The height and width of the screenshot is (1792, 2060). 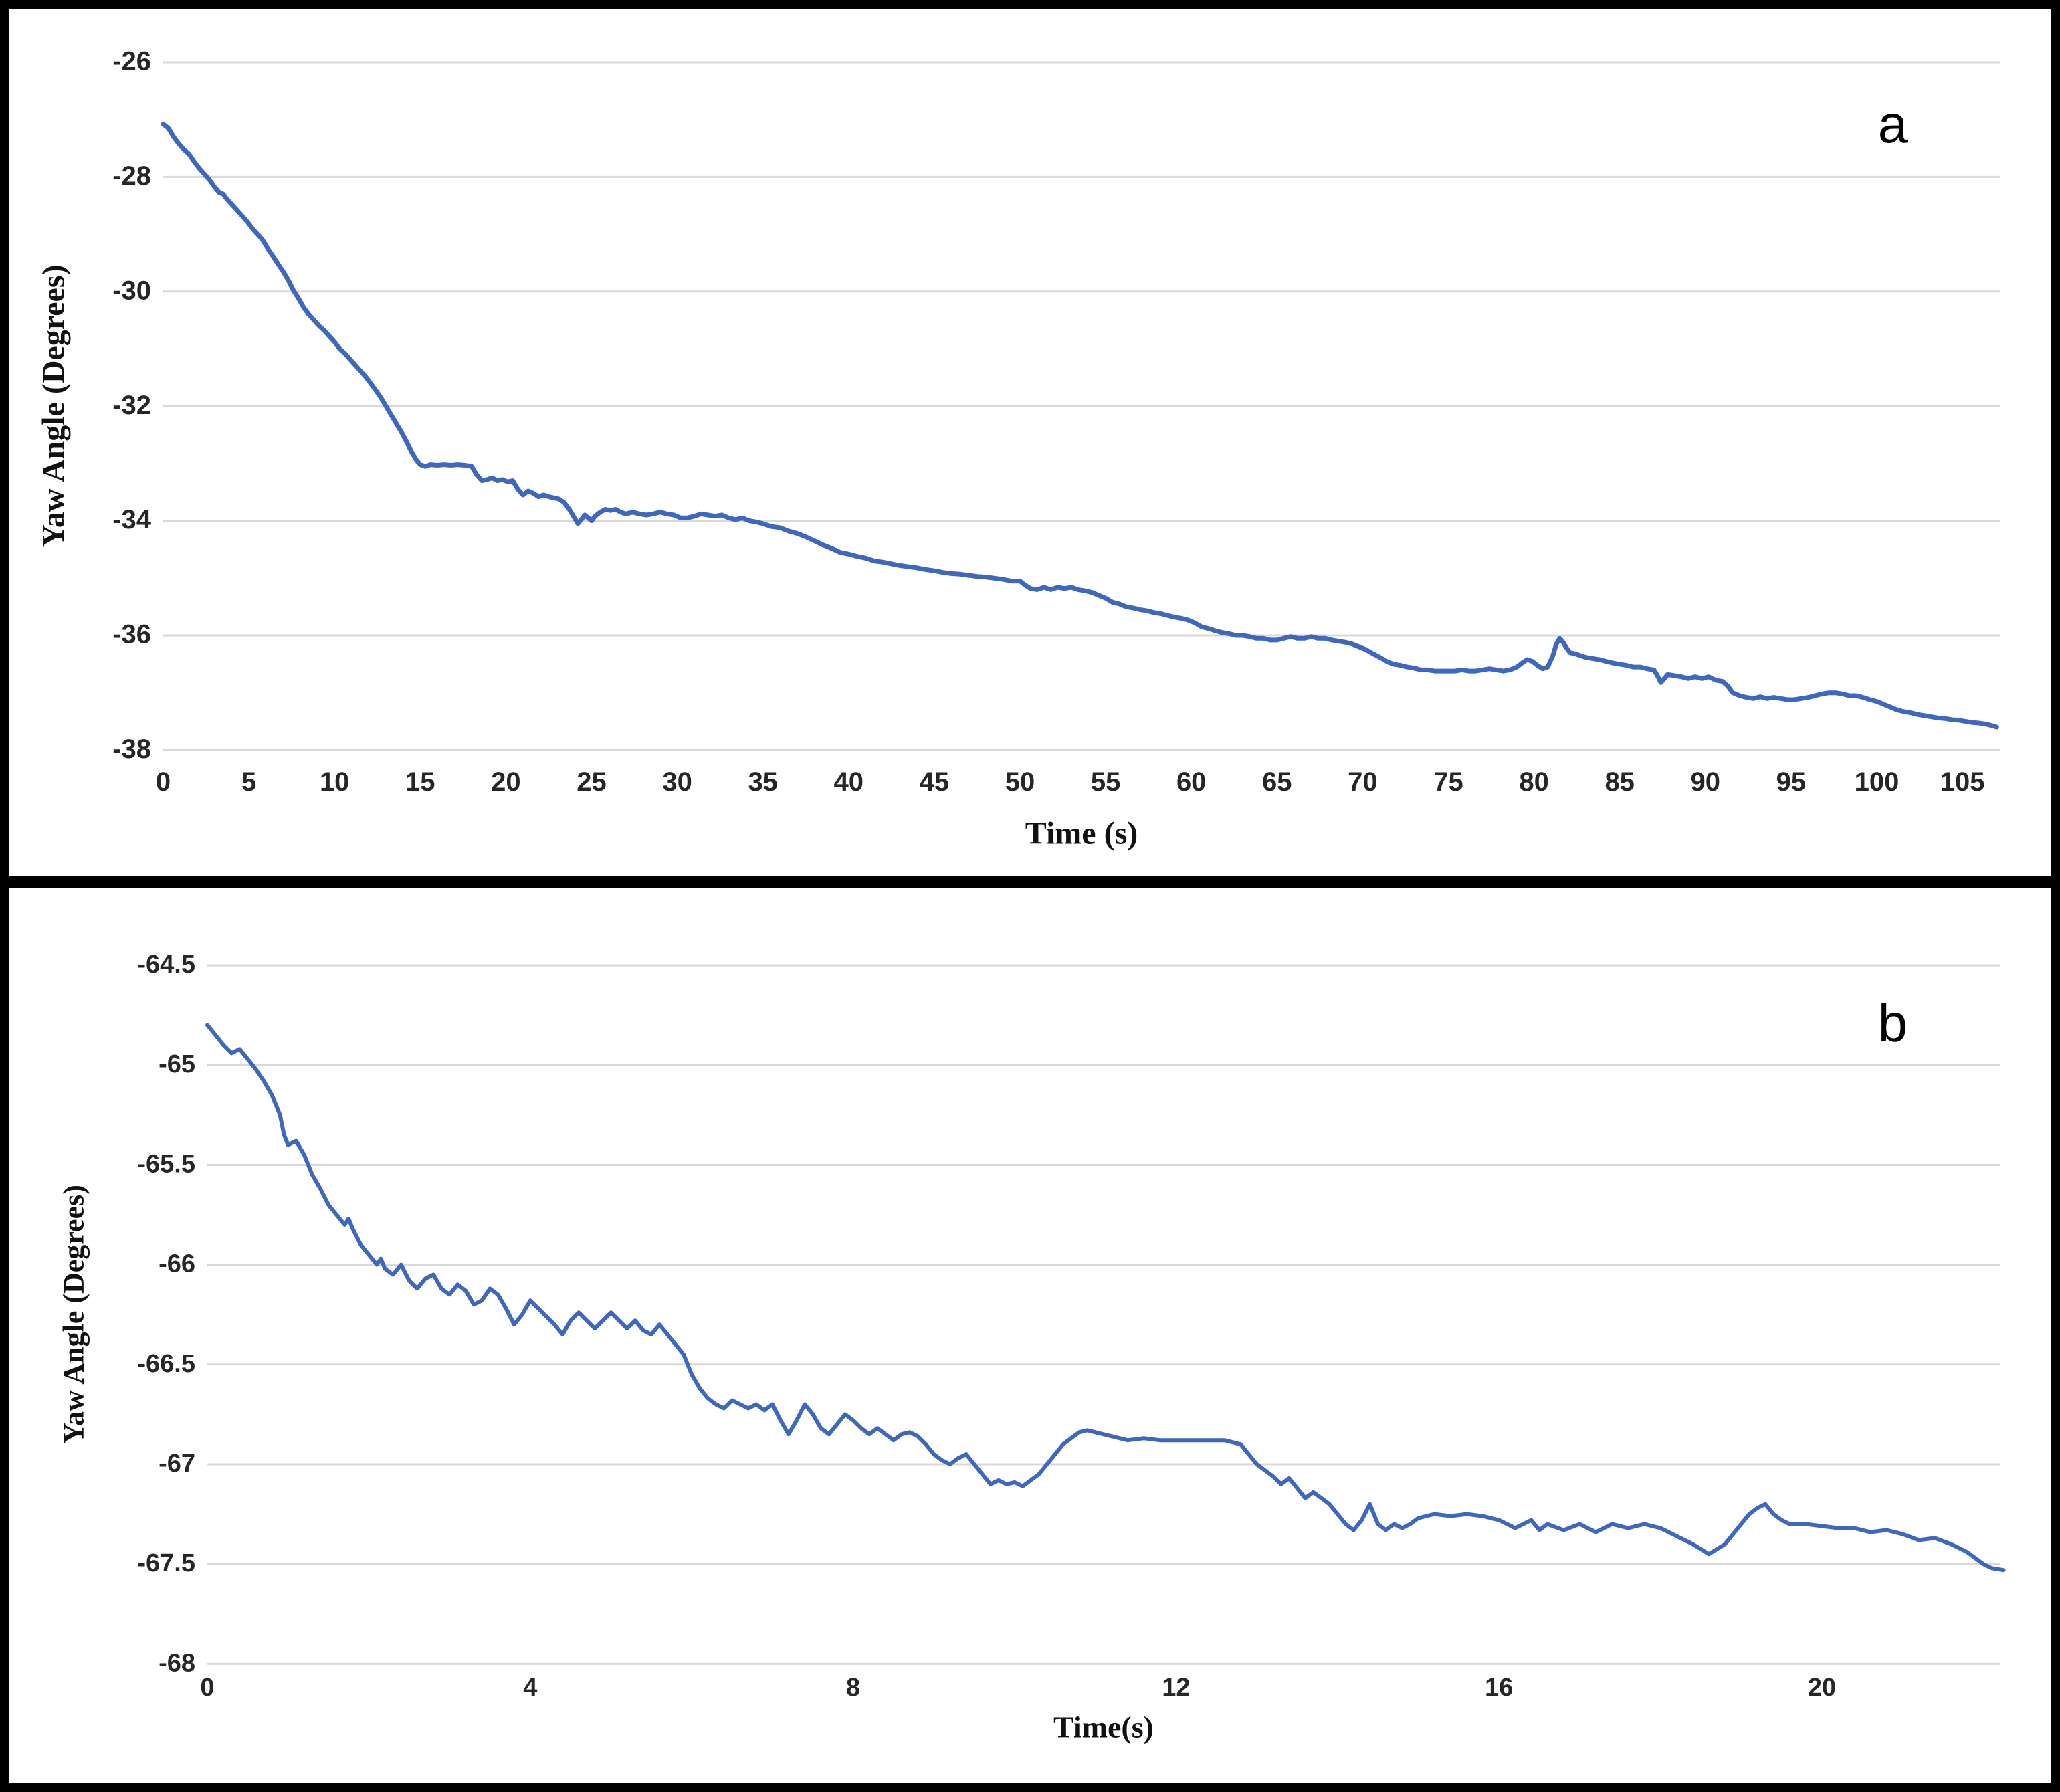 I want to click on y-tick-label: -67.5, so click(x=166, y=1563).